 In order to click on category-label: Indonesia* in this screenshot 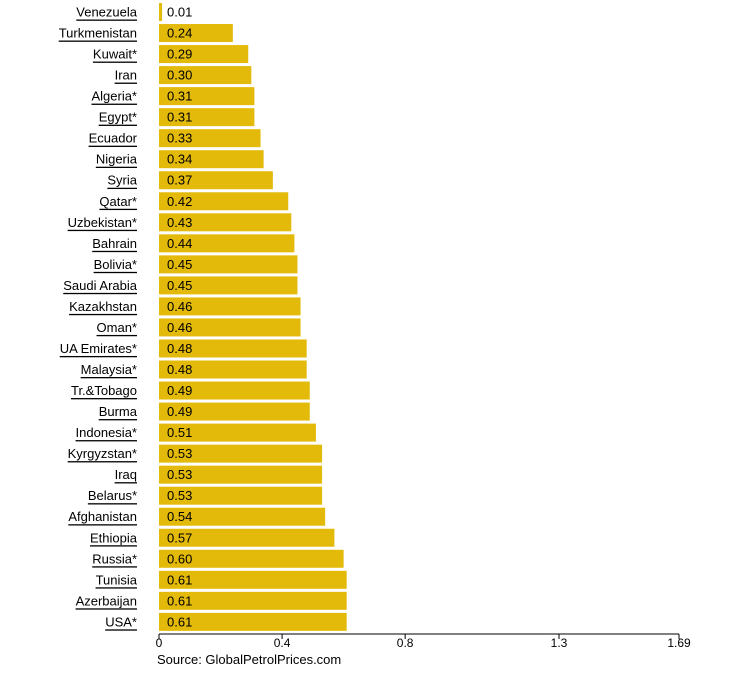, I will do `click(106, 432)`.